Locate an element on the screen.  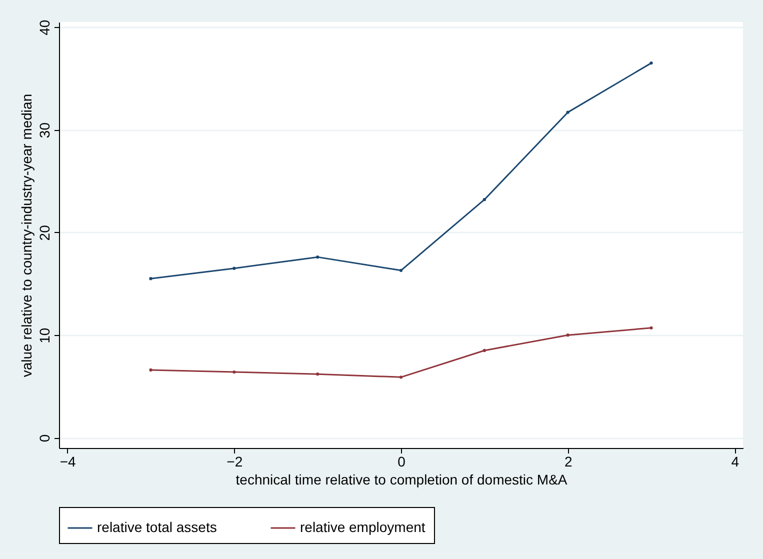
x-tick-label: 4 is located at coordinates (735, 462).